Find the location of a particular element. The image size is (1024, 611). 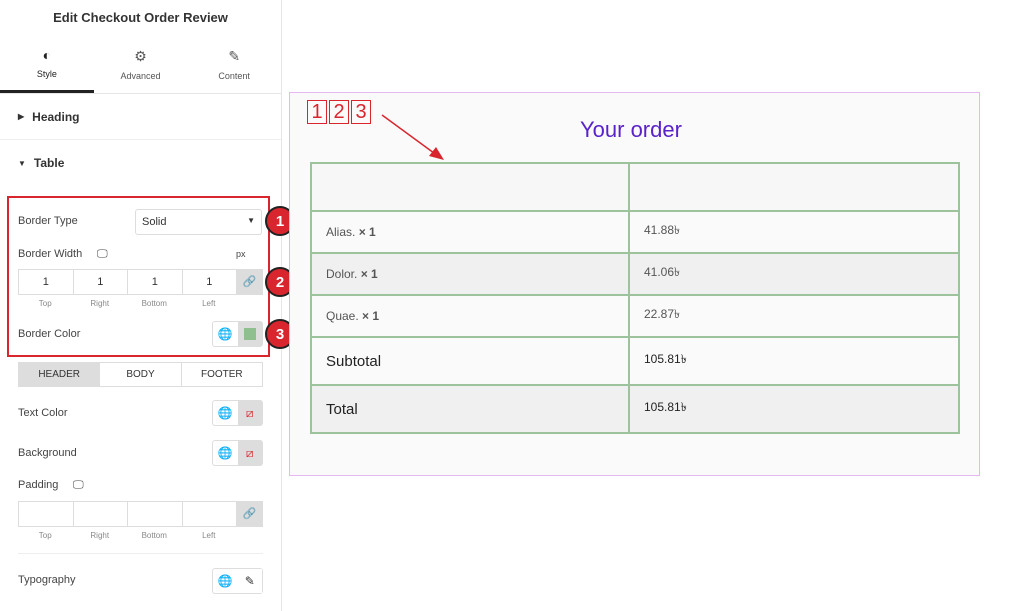

width-left-input: 1 is located at coordinates (208, 282).